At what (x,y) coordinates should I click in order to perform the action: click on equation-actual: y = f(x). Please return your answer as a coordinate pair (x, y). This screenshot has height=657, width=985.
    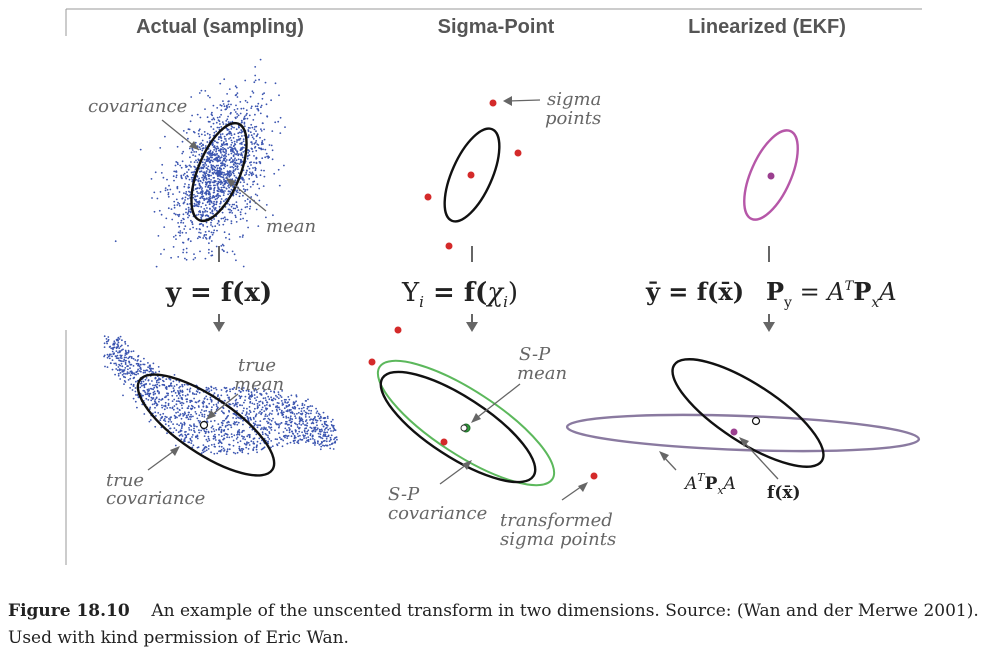
    Looking at the image, I should click on (218, 293).